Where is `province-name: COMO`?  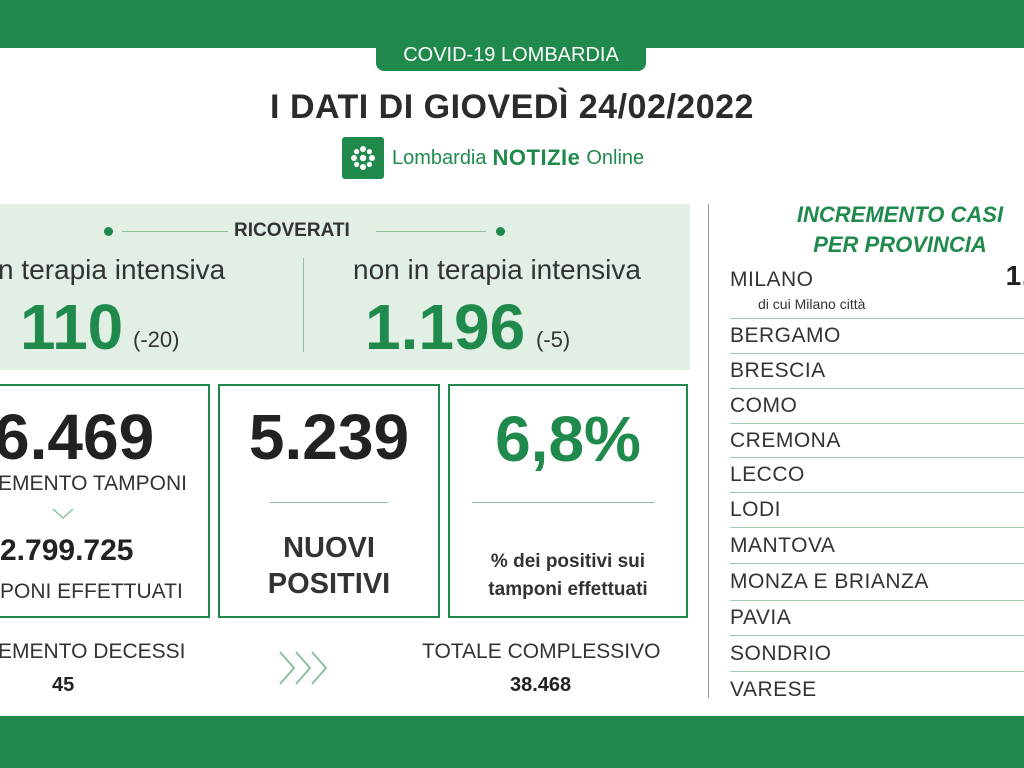 province-name: COMO is located at coordinates (764, 405).